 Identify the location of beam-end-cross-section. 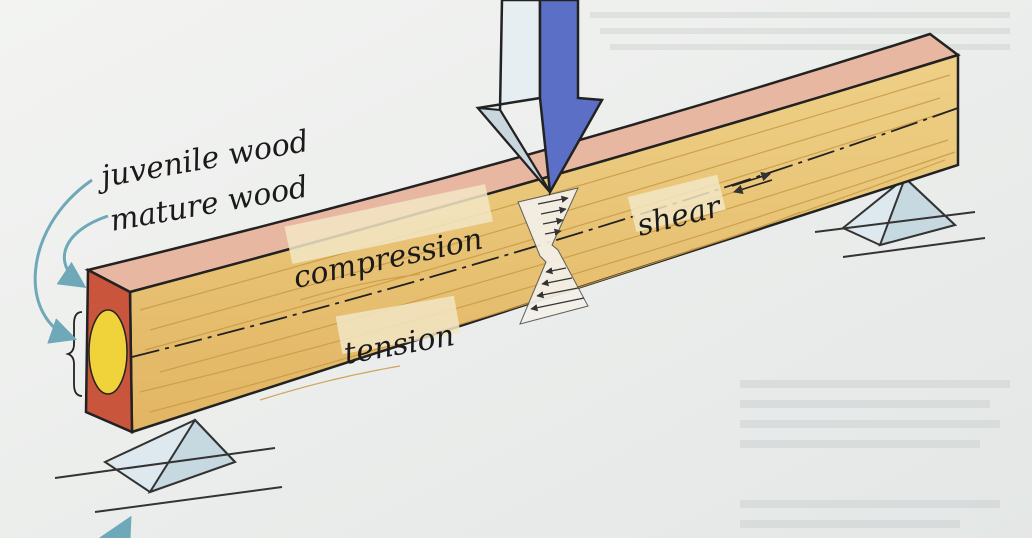
(109, 350).